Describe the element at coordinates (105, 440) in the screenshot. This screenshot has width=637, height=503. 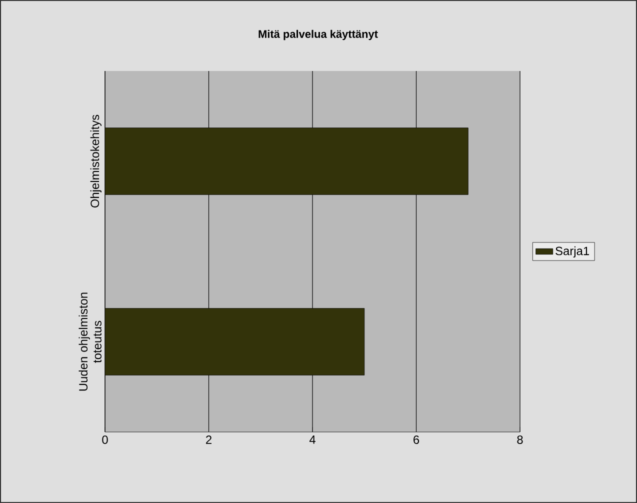
I see `x-tick-label: 0` at that location.